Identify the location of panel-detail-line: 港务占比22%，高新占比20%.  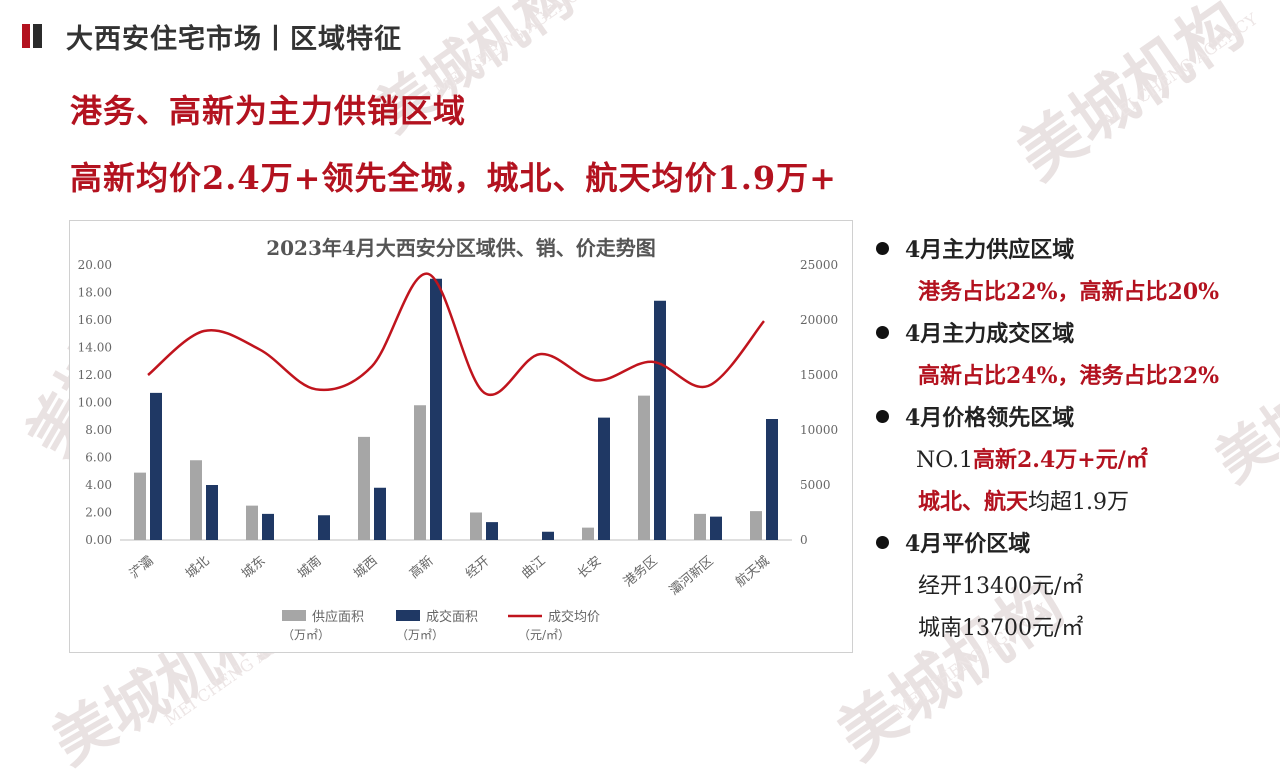
(1069, 292).